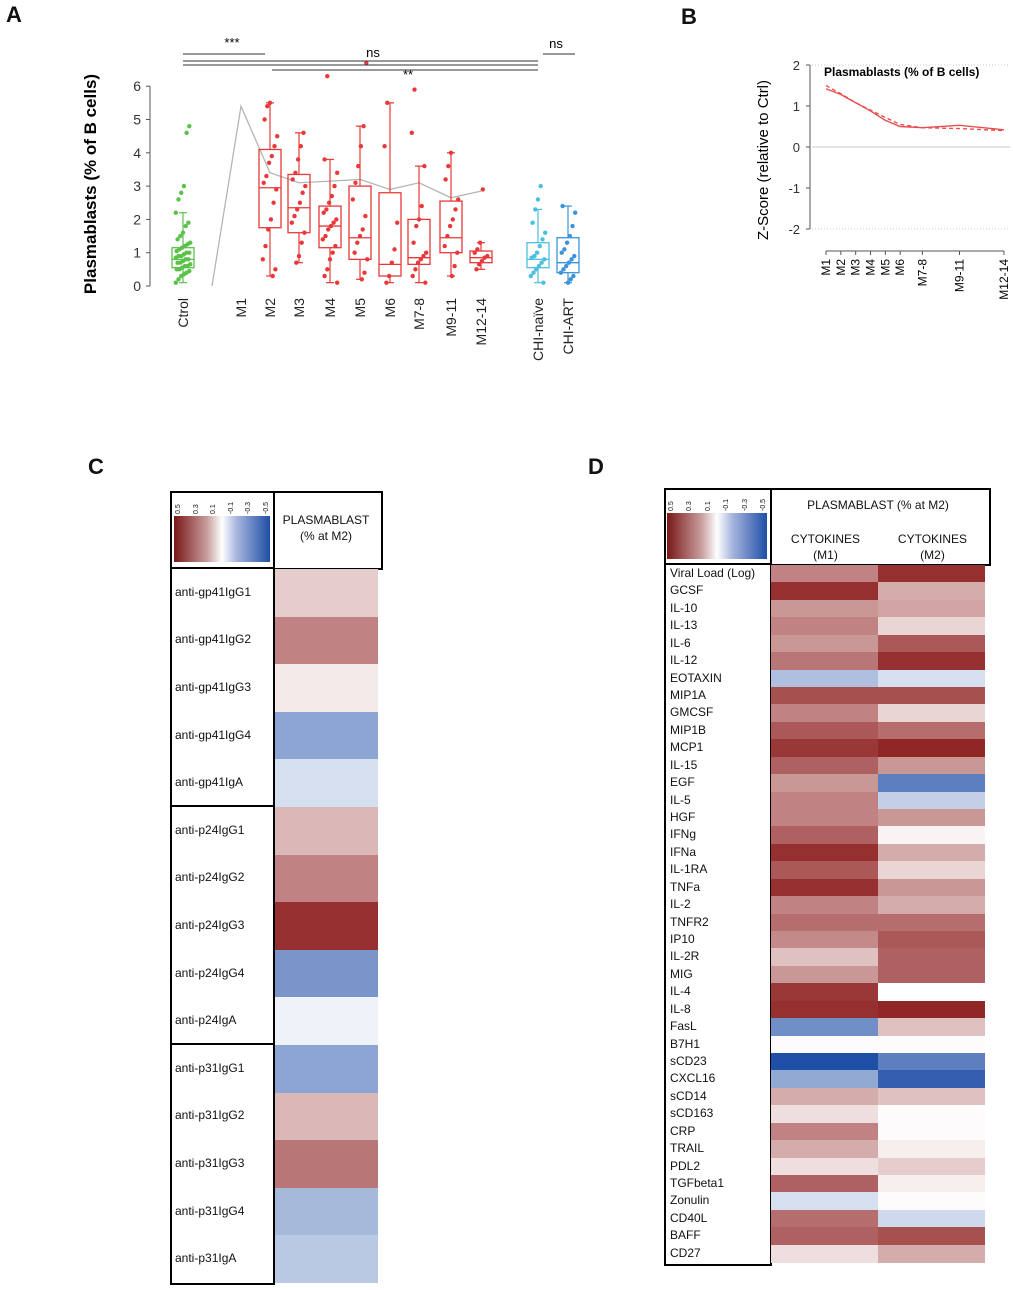  I want to click on row-label: sCD14, so click(688, 1095).